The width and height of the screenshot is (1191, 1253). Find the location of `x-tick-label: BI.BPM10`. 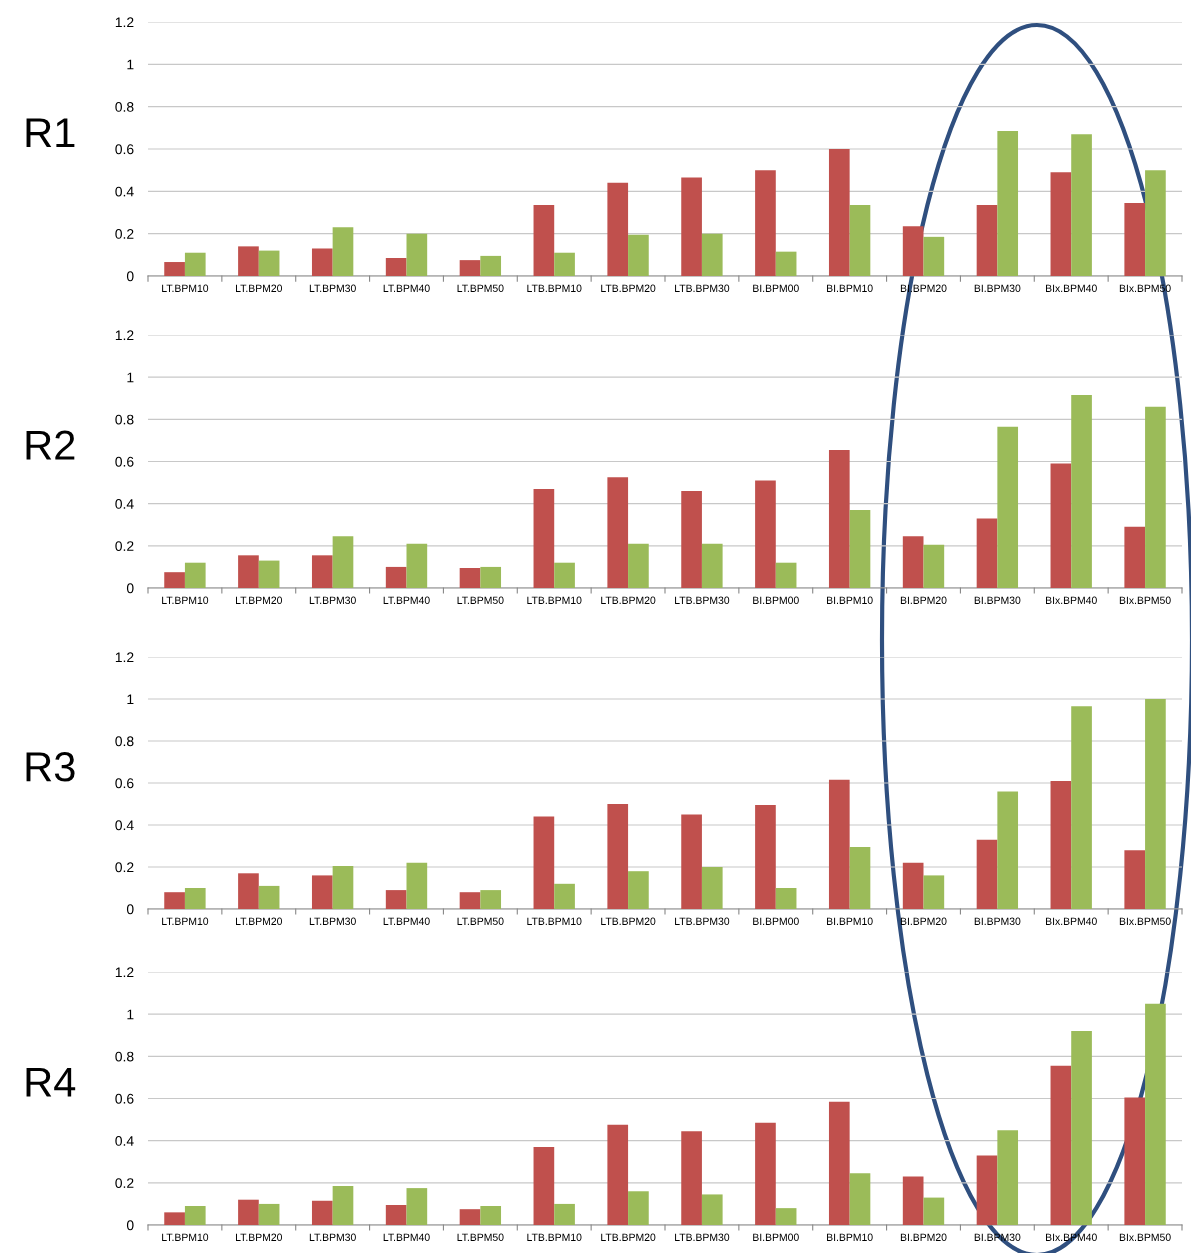

x-tick-label: BI.BPM10 is located at coordinates (850, 288).